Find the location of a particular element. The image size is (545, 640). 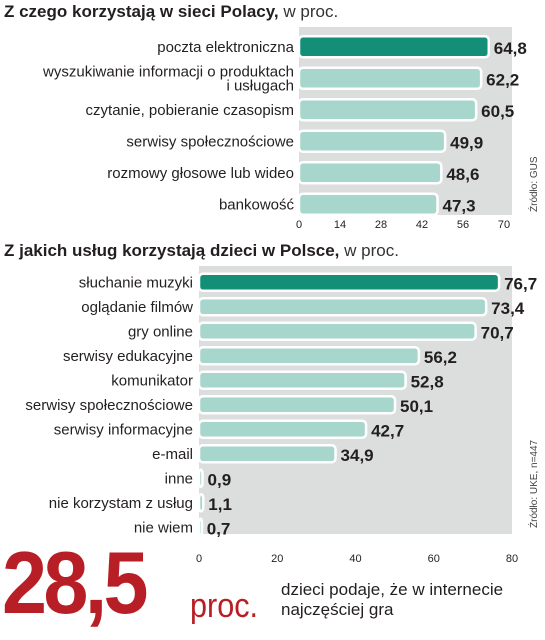

chart1-value-label: 48,6 is located at coordinates (462, 174).